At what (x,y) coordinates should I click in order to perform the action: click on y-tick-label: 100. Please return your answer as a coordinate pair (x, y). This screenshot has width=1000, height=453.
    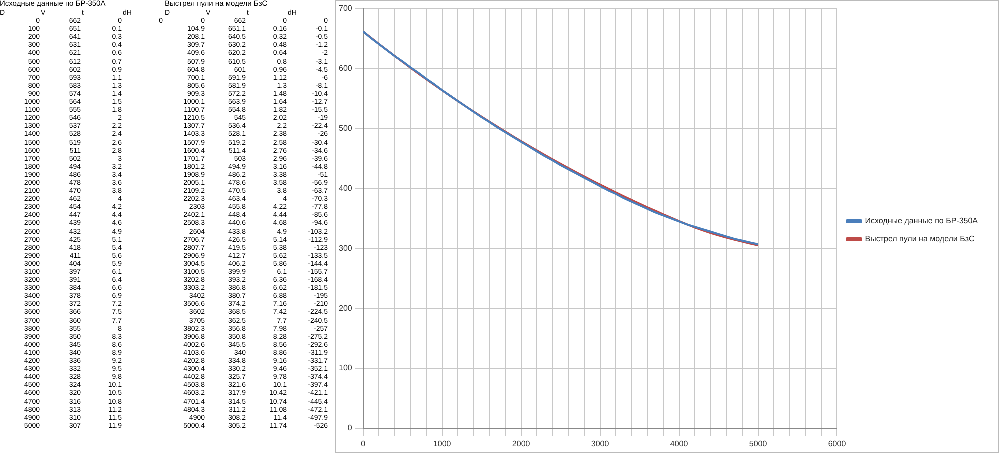
    Looking at the image, I should click on (345, 368).